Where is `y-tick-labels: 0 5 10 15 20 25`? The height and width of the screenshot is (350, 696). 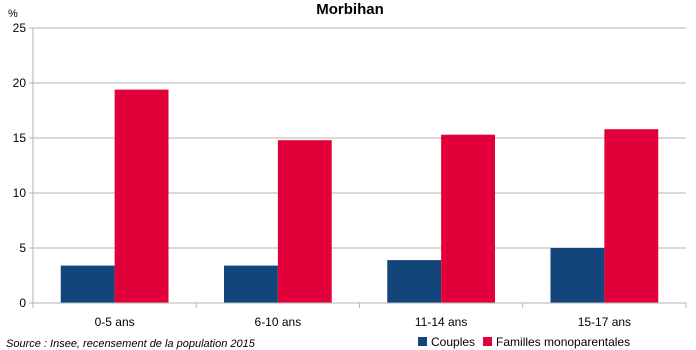 y-tick-labels: 0 5 10 15 20 25 is located at coordinates (20, 165).